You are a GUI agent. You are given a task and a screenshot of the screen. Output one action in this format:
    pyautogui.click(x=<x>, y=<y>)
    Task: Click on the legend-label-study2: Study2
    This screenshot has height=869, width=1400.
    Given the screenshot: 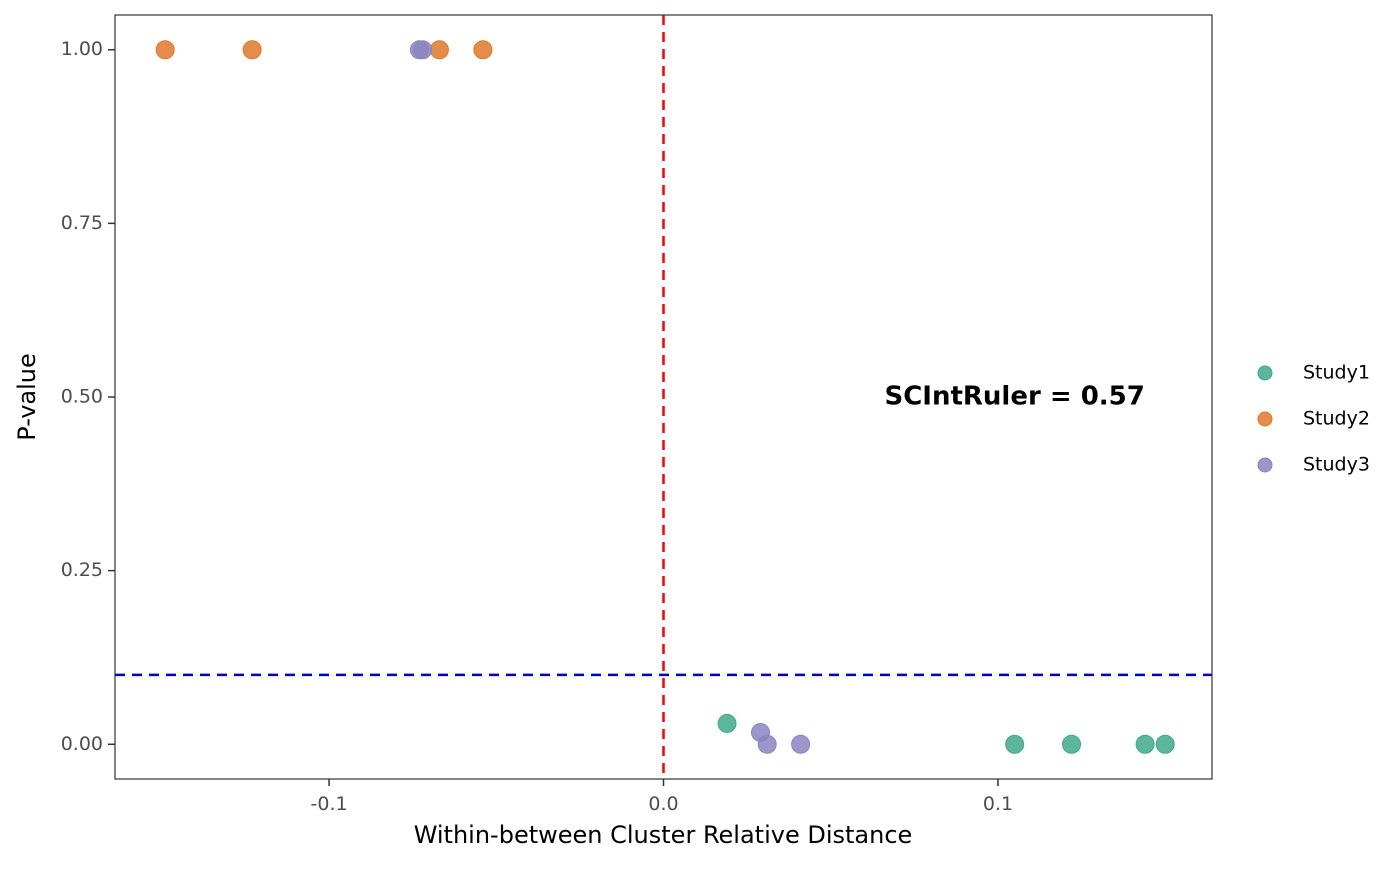 What is the action you would take?
    pyautogui.click(x=1336, y=419)
    